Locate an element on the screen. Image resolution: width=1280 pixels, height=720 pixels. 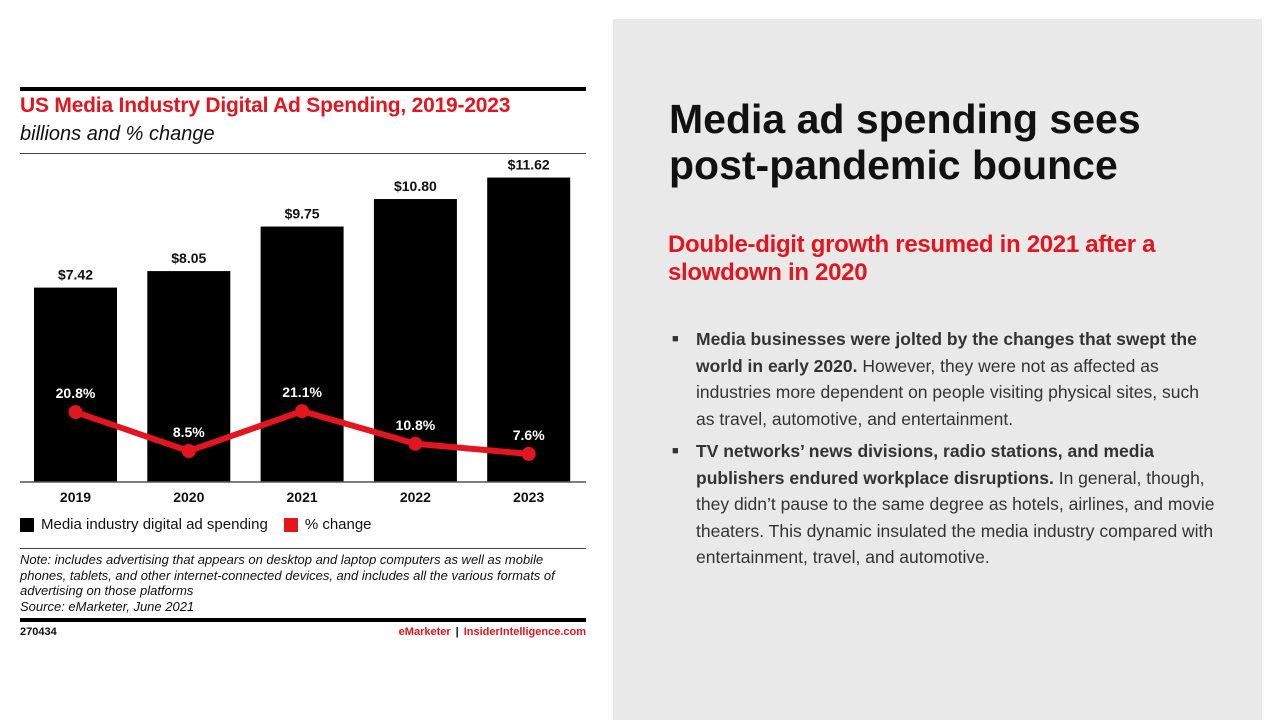
x-tick-labels: 2019 2020 2021 2022 2023 is located at coordinates (302, 497).